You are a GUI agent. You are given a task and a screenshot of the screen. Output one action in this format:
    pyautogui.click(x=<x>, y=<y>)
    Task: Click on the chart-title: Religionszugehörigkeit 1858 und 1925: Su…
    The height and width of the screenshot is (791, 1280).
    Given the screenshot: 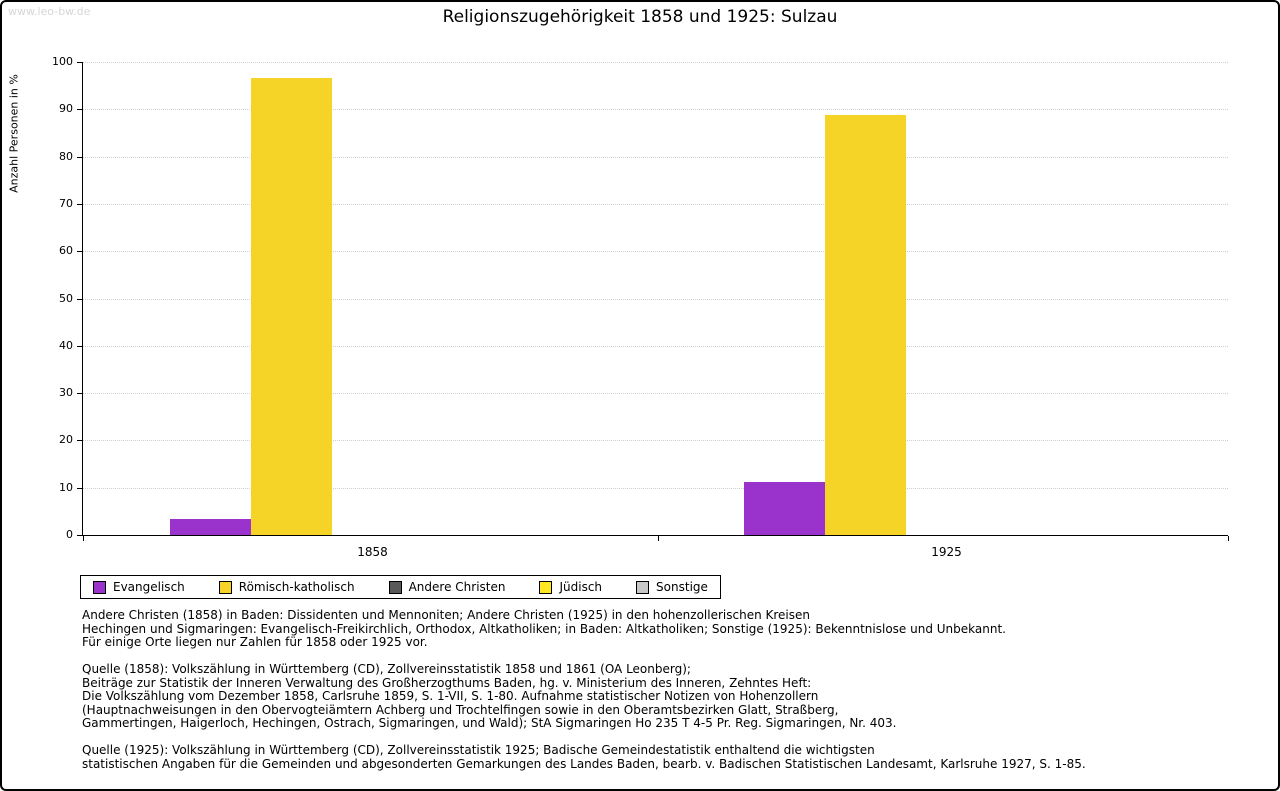 What is the action you would take?
    pyautogui.click(x=640, y=17)
    